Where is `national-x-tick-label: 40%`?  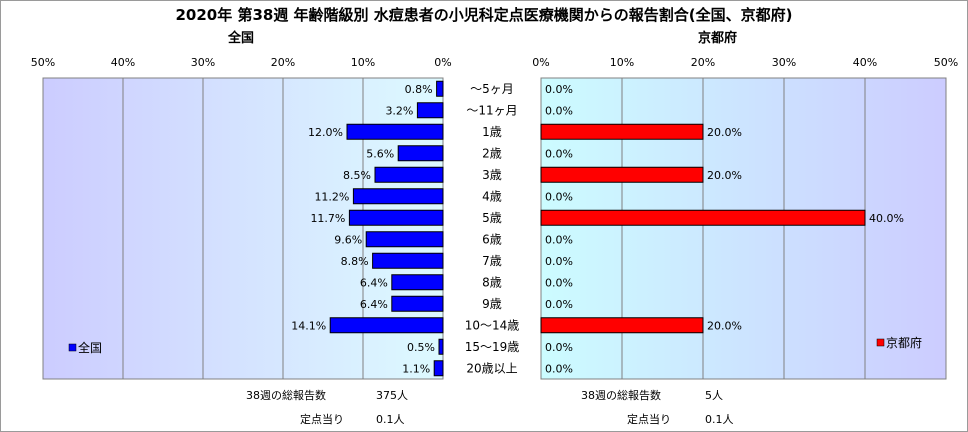 national-x-tick-label: 40% is located at coordinates (123, 62).